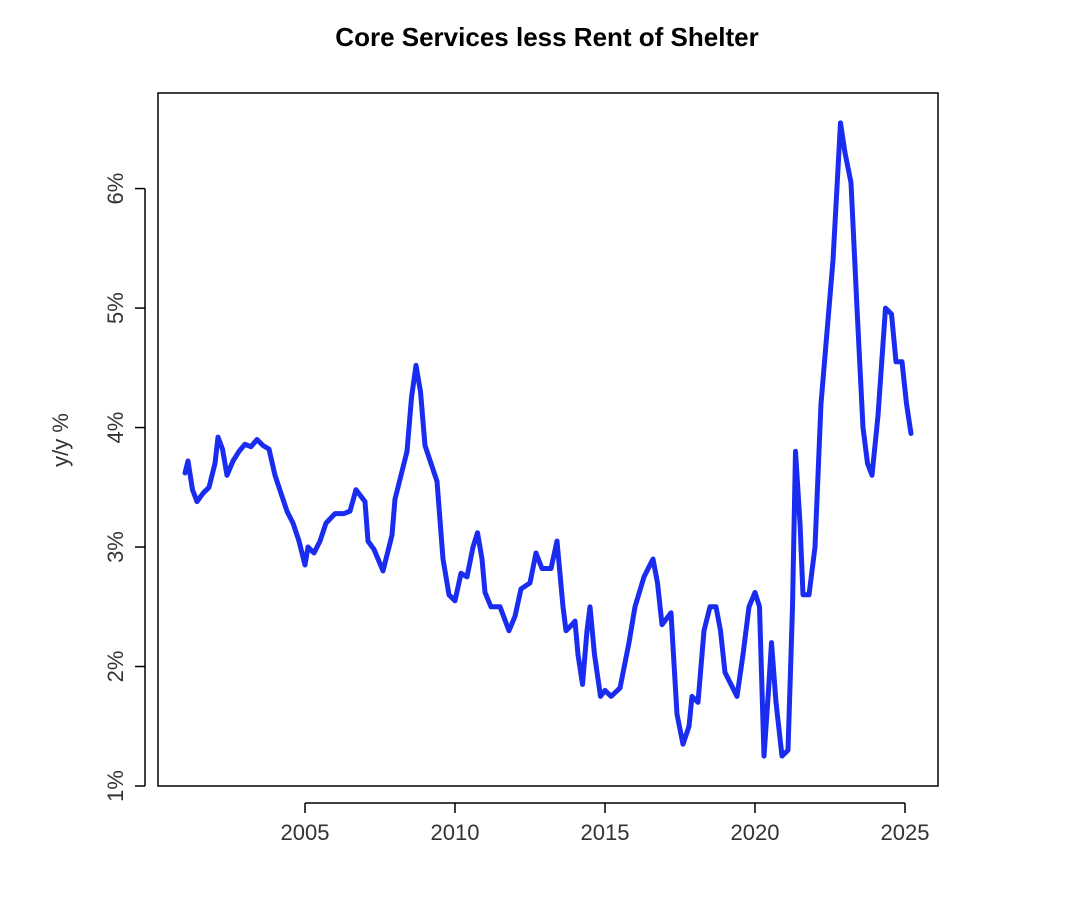  Describe the element at coordinates (115, 547) in the screenshot. I see `y-tick-label: 3%` at that location.